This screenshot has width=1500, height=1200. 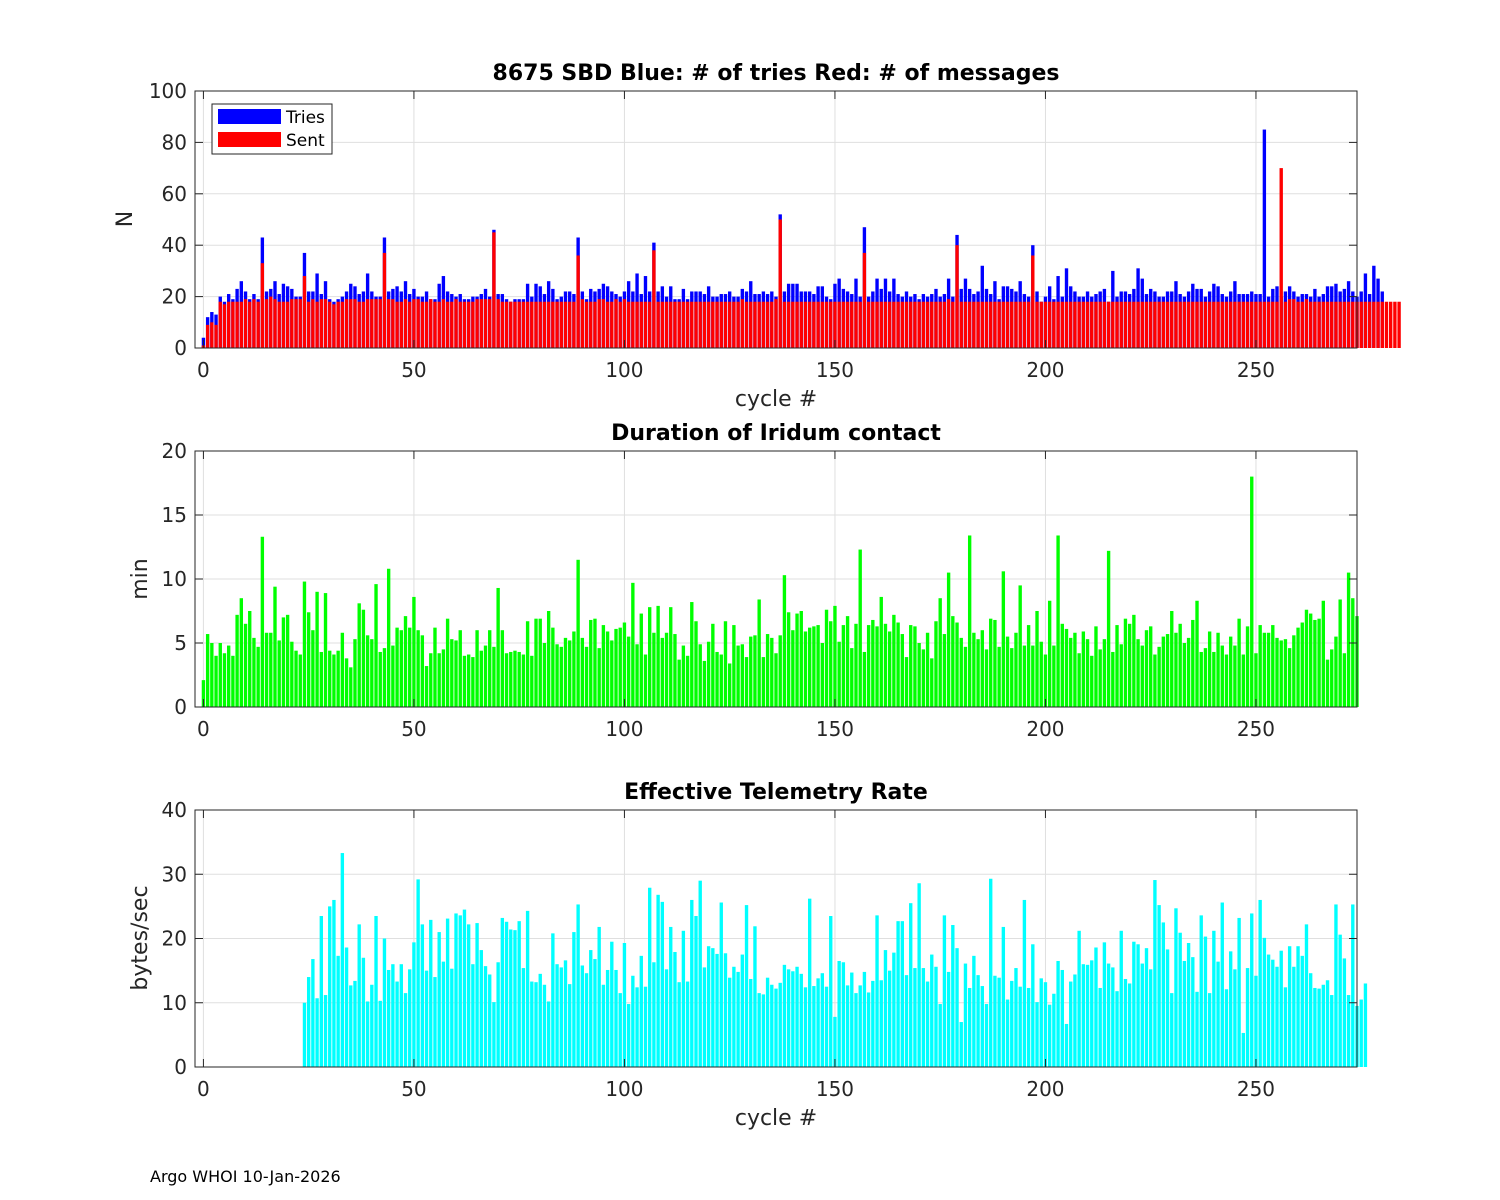 I want to click on legend-label-sent: Sent, so click(x=305, y=141).